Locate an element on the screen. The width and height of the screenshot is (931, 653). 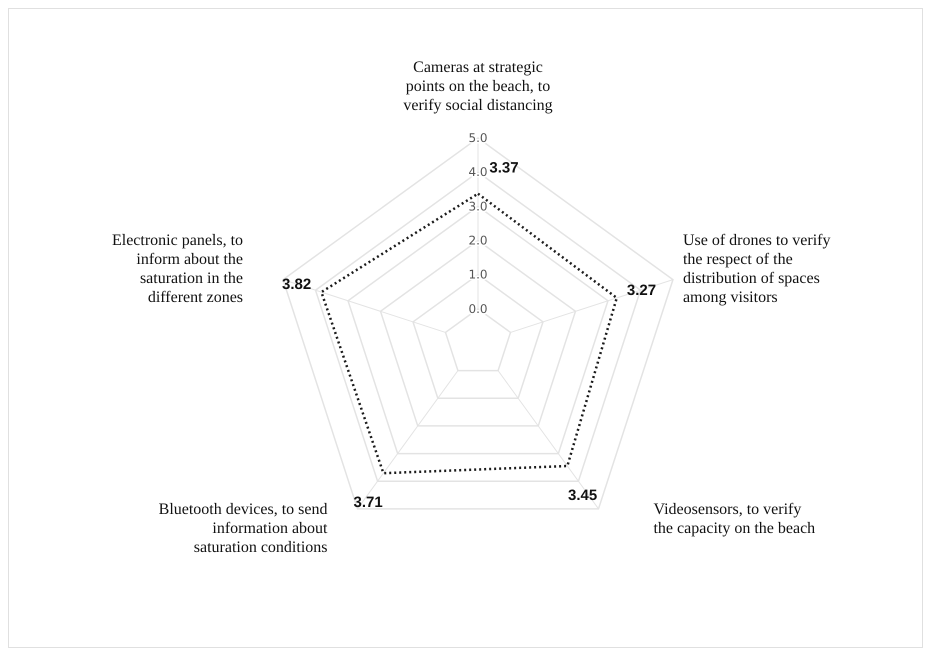
data-label: 3.45 is located at coordinates (583, 495).